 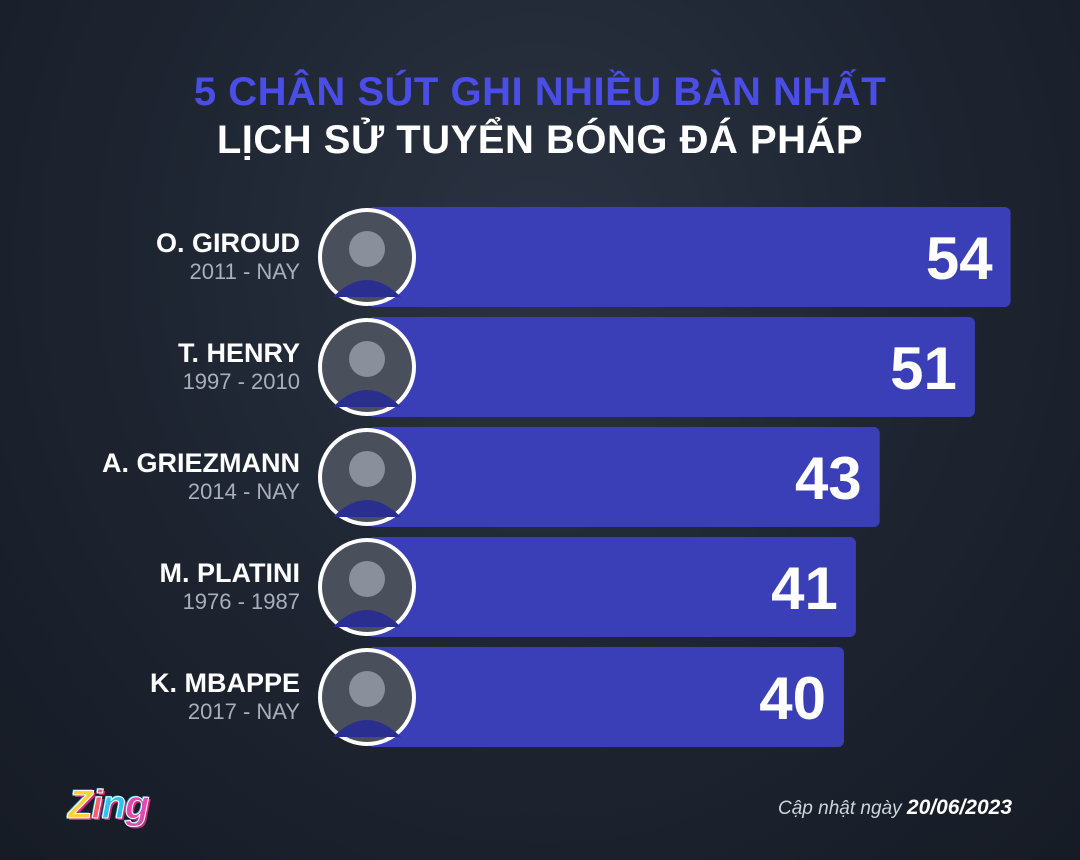 What do you see at coordinates (367, 469) in the screenshot?
I see `avatar-head-a-griezmann` at bounding box center [367, 469].